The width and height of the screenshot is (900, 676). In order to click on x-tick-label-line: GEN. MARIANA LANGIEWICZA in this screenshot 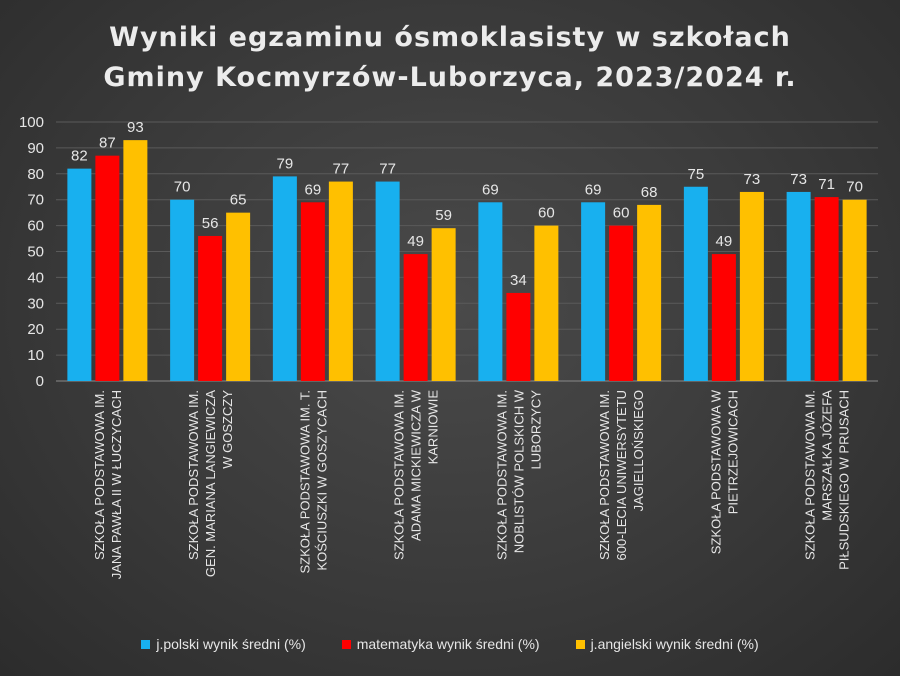, I will do `click(210, 483)`.